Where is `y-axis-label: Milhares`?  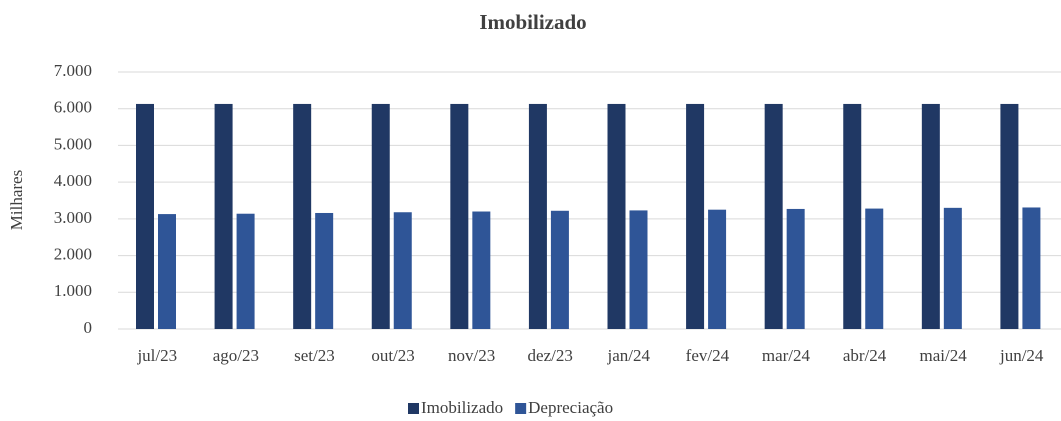
y-axis-label: Milhares is located at coordinates (16, 200).